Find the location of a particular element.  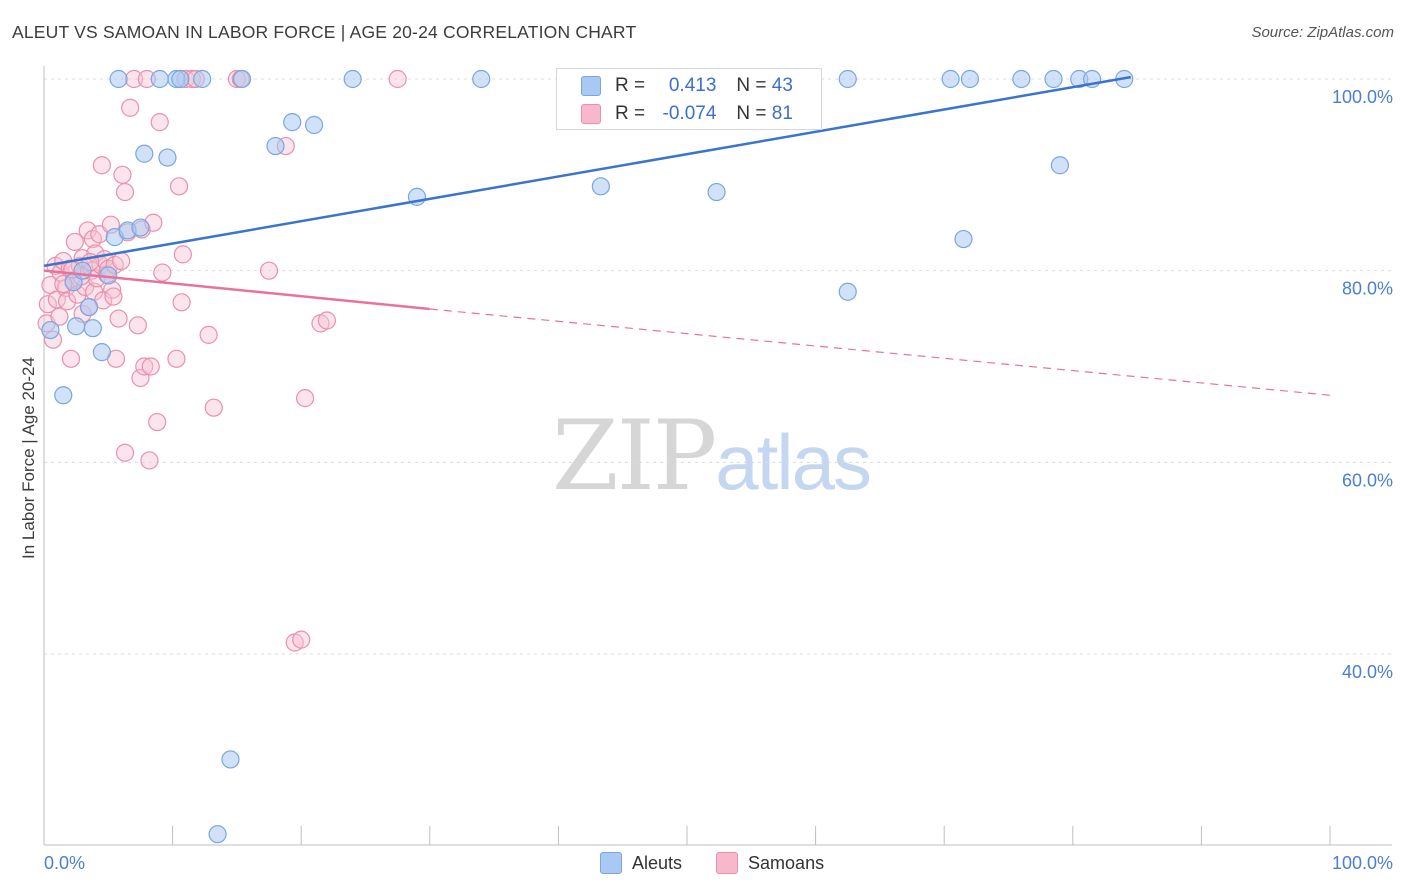

aleut-r-value: 0.413 is located at coordinates (692, 85).